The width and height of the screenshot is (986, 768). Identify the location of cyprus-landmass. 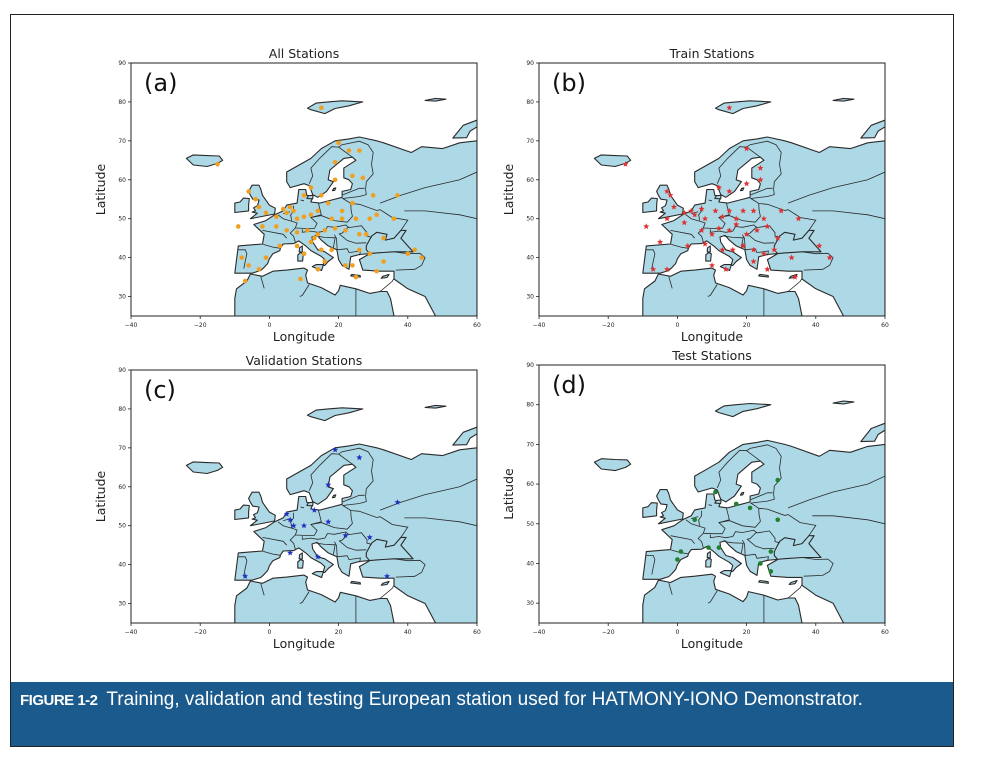
(385, 583).